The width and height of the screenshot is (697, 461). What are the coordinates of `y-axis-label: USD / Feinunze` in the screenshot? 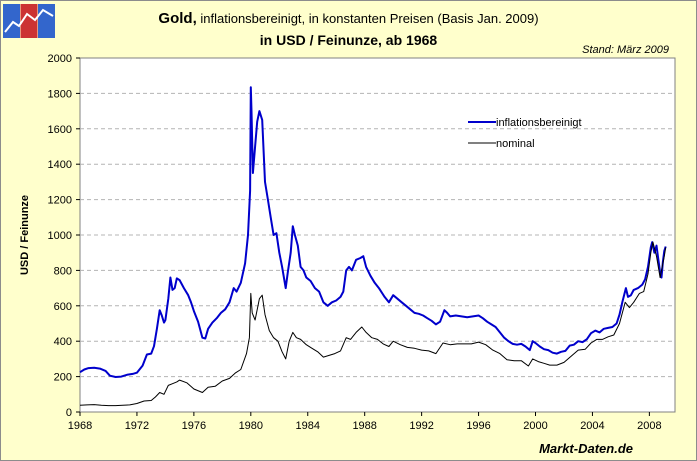 It's located at (25, 235).